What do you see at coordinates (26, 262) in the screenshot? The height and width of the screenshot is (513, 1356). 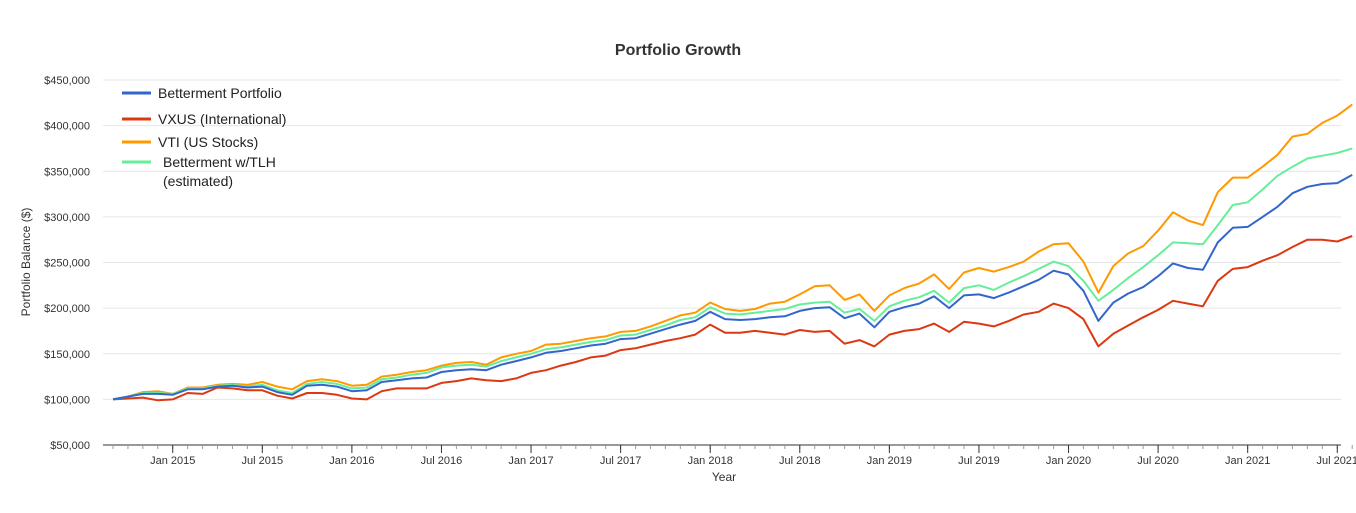 I see `y-axis-title: Portfolio Balance ($)` at bounding box center [26, 262].